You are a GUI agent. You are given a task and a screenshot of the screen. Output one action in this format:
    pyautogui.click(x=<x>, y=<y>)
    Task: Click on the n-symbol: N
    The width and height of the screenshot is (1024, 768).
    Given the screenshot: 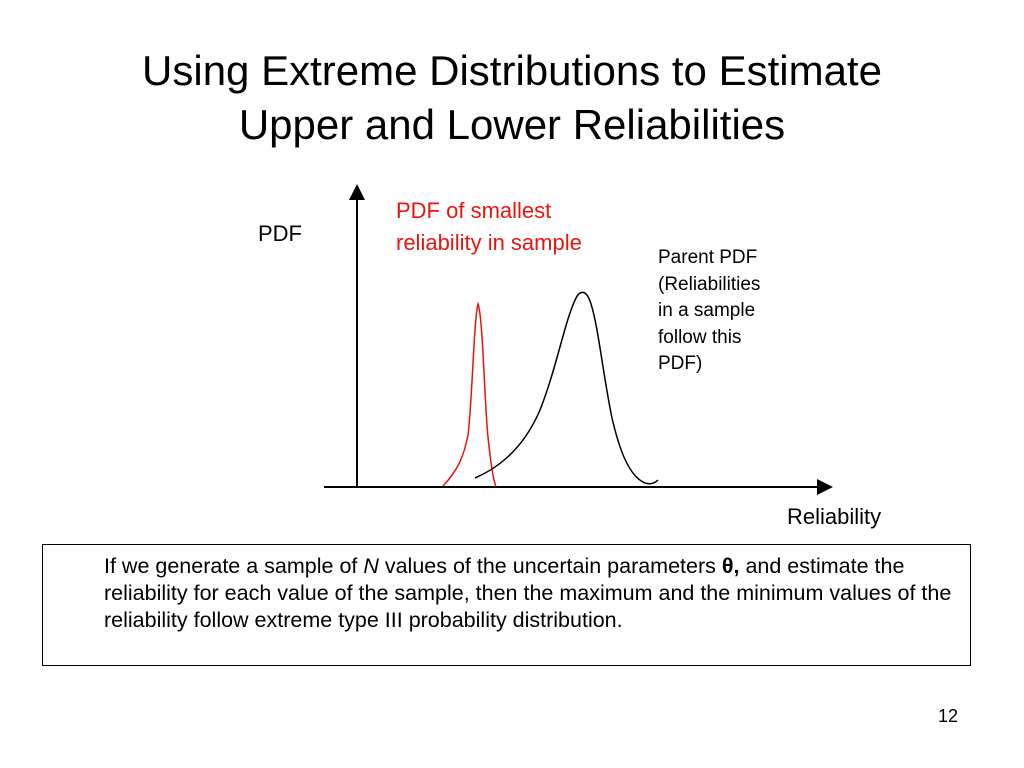 What is the action you would take?
    pyautogui.click(x=371, y=566)
    